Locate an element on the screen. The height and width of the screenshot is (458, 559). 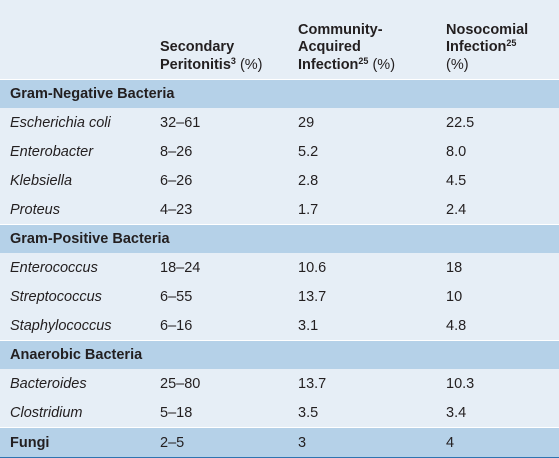
organism-name: Streptococcus is located at coordinates (56, 296).